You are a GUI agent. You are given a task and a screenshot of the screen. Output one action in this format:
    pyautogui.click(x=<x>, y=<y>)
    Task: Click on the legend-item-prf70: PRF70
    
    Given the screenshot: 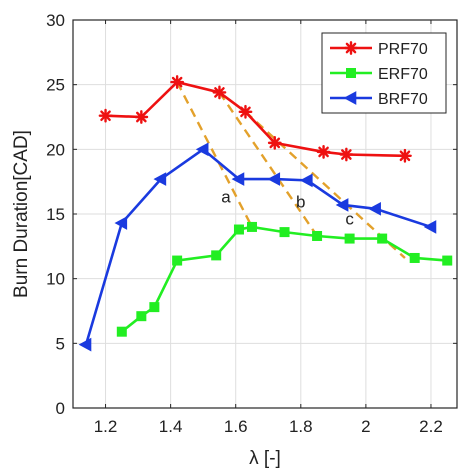 What is the action you would take?
    pyautogui.click(x=379, y=49)
    